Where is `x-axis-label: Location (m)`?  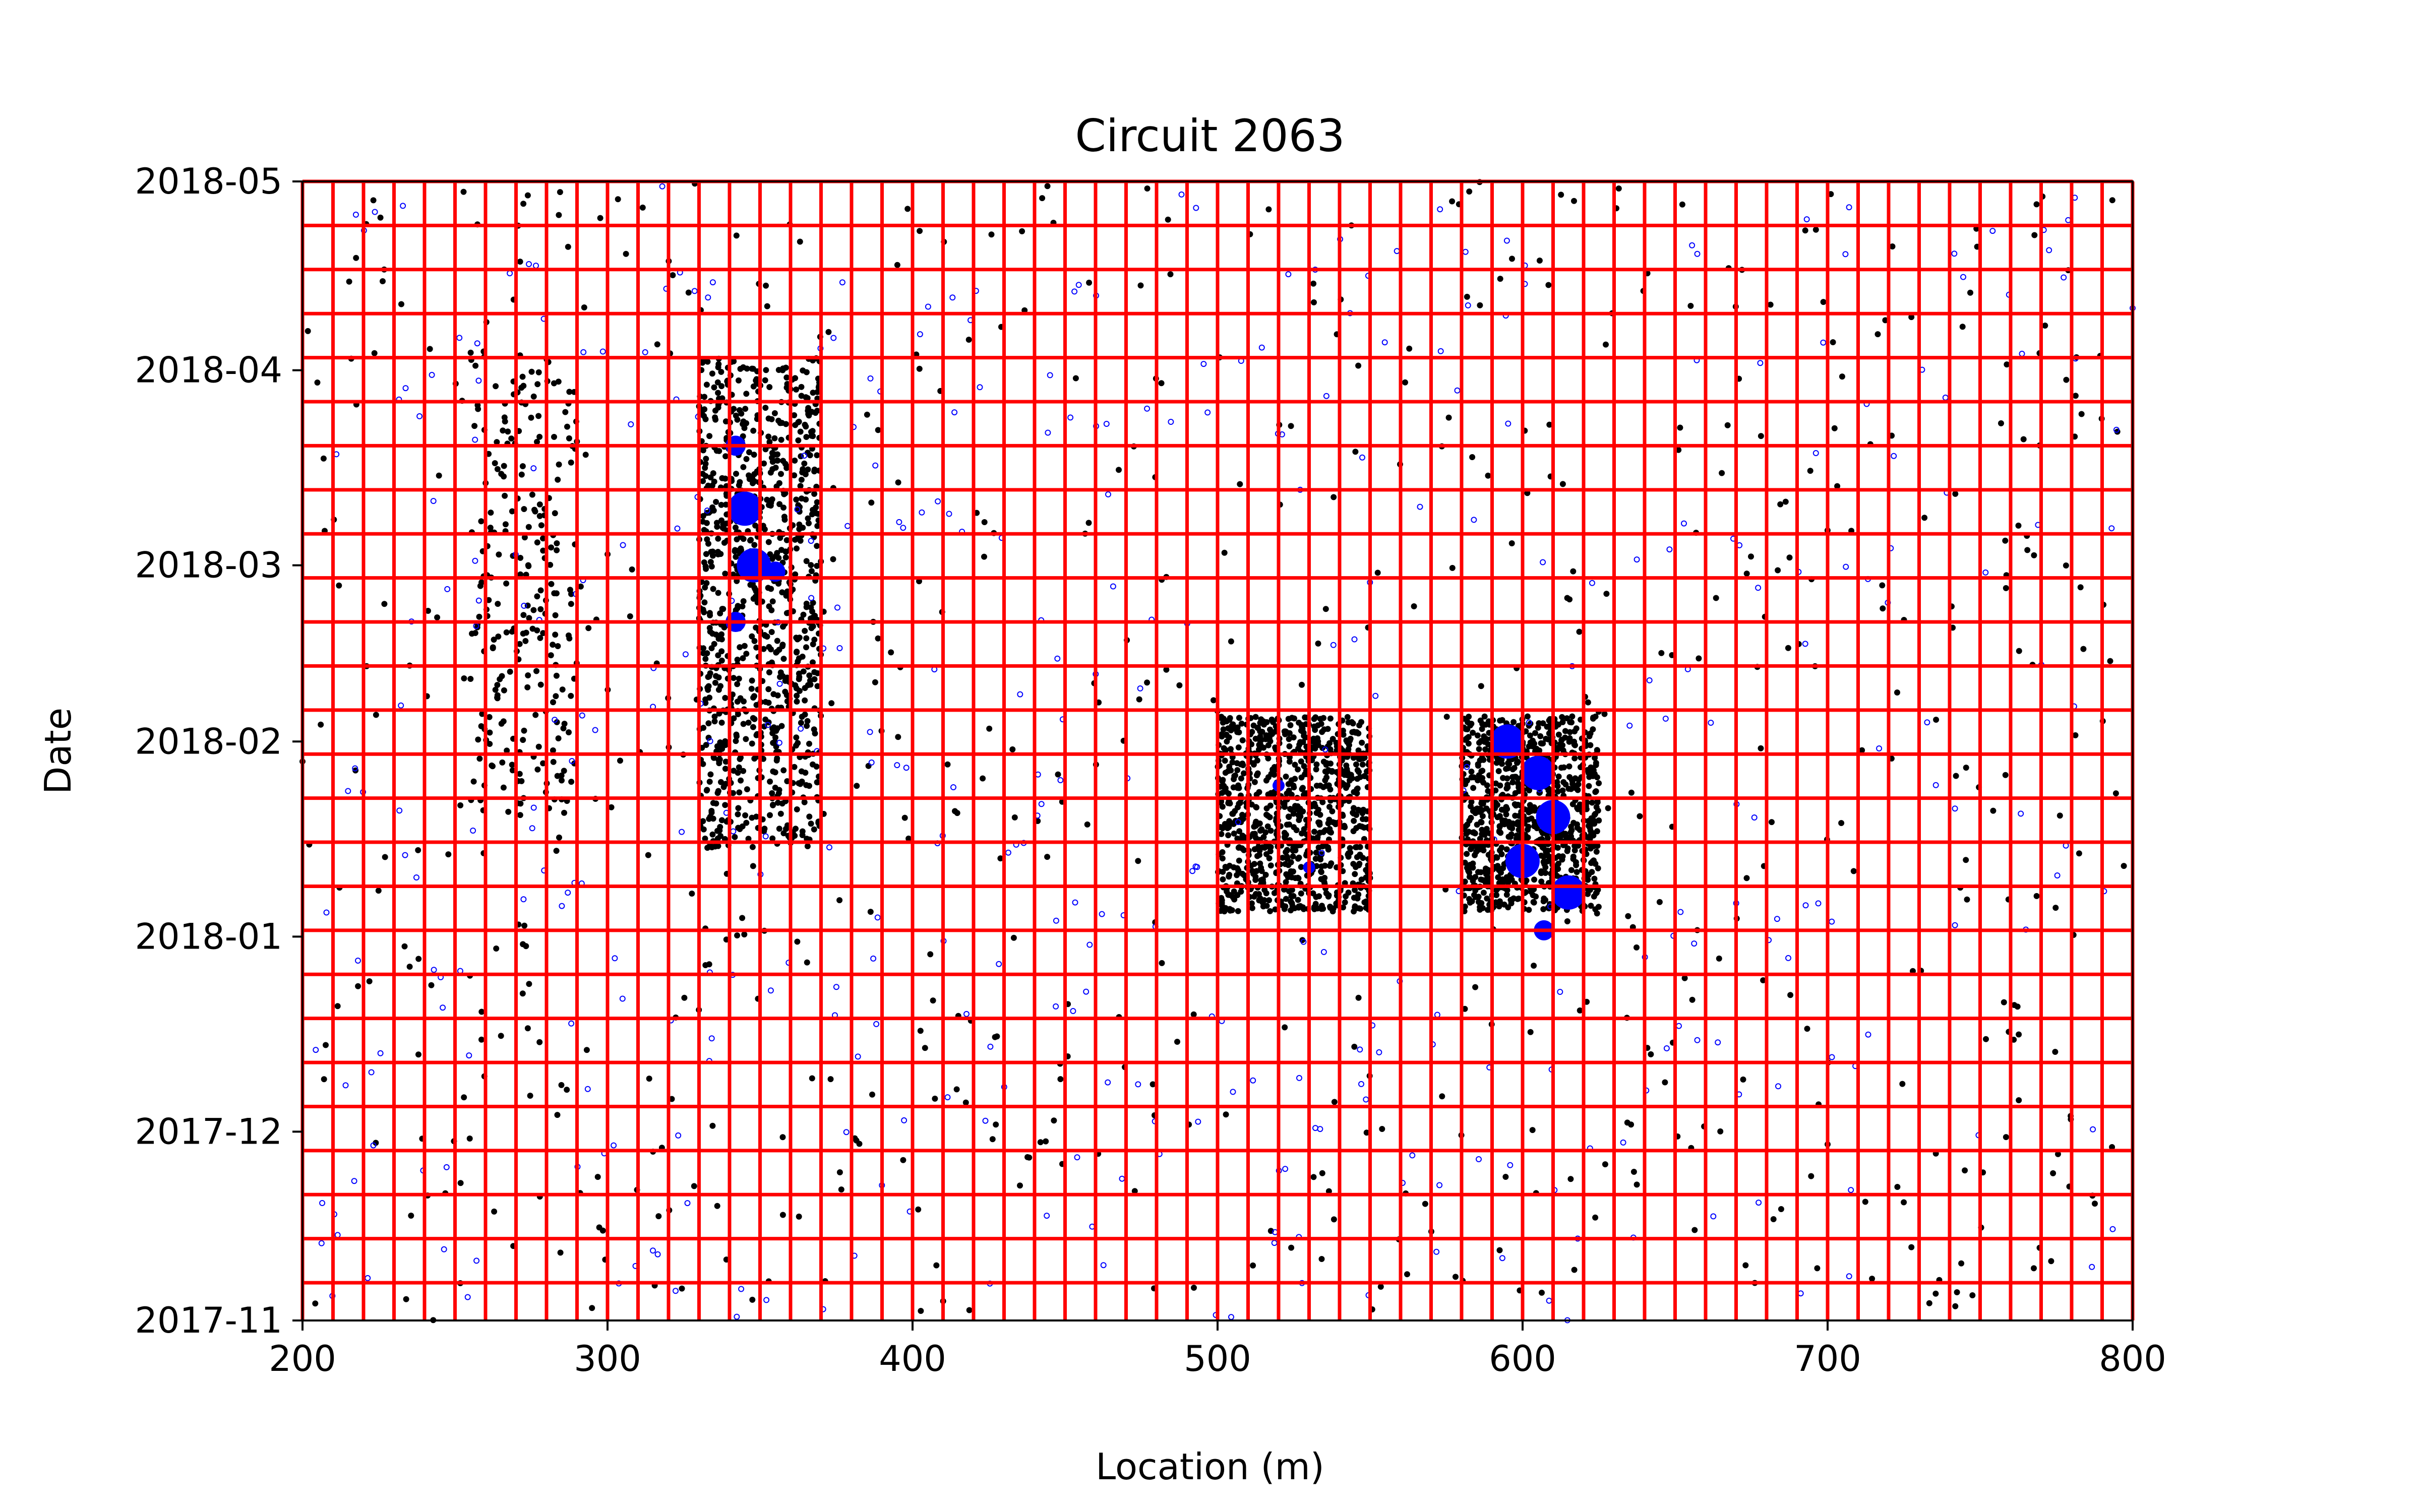 x-axis-label: Location (m) is located at coordinates (1210, 1466).